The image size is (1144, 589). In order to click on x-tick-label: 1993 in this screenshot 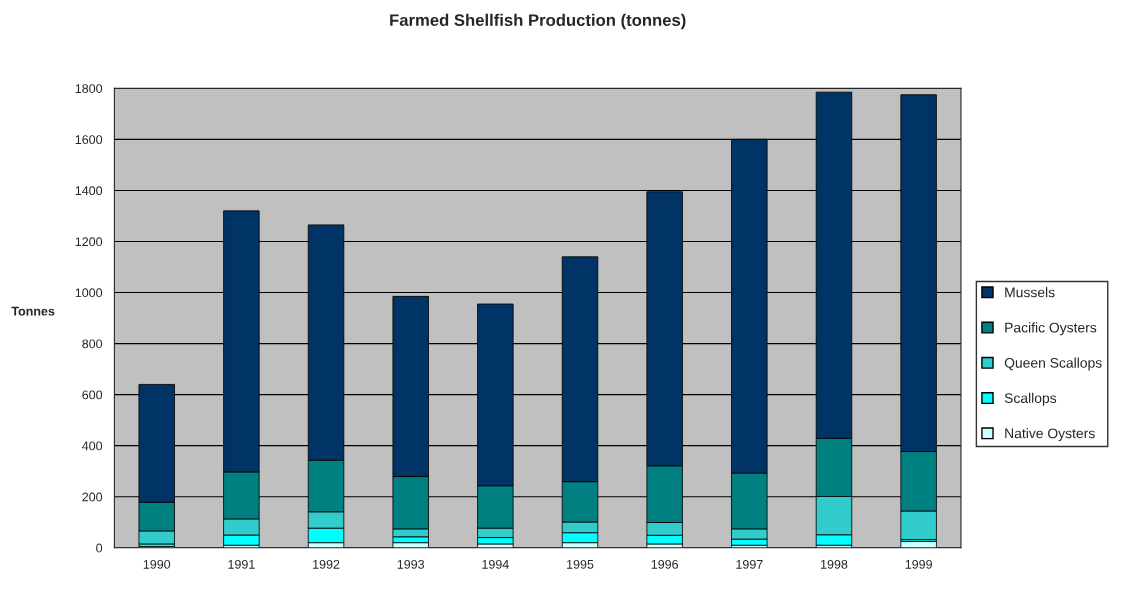, I will do `click(411, 564)`.